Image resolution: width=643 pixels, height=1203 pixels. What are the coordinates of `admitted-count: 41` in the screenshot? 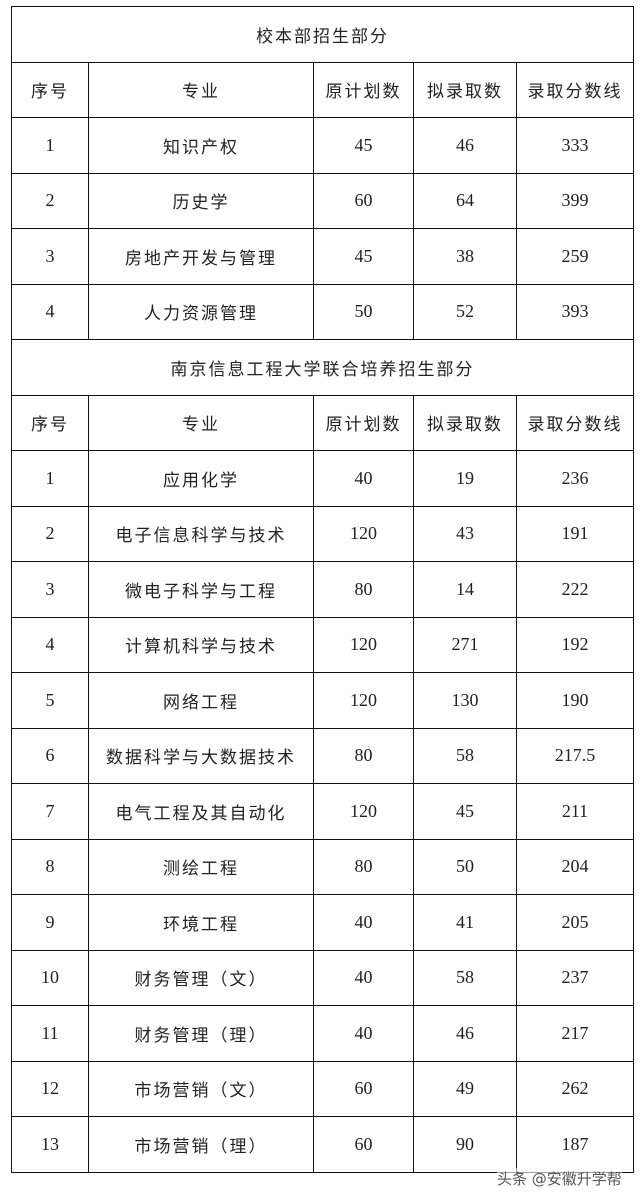 It's located at (465, 922).